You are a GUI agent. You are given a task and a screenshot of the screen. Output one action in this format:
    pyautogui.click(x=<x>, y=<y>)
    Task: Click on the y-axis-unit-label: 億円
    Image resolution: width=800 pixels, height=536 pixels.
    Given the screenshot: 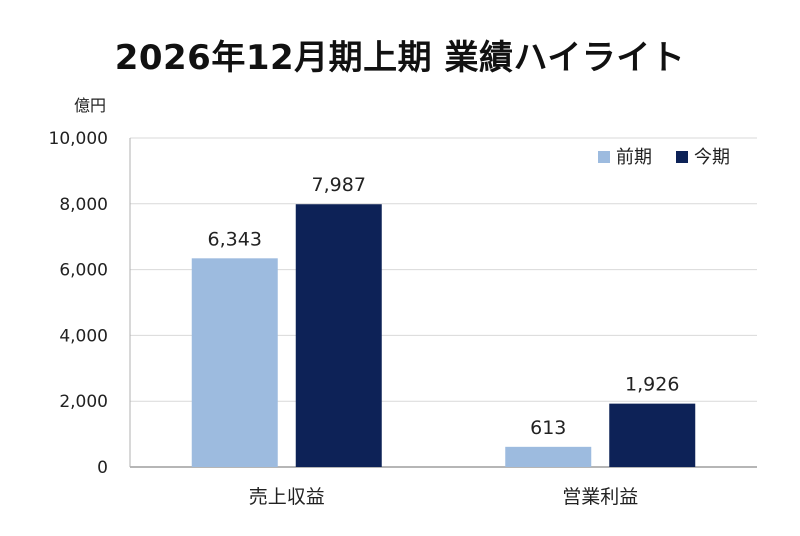 What is the action you would take?
    pyautogui.click(x=90, y=105)
    